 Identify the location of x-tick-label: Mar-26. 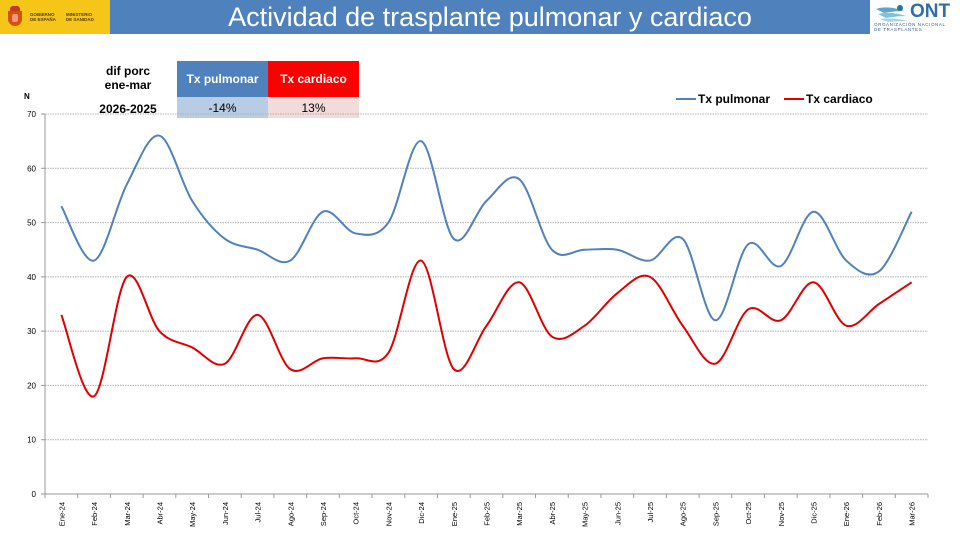
(912, 514).